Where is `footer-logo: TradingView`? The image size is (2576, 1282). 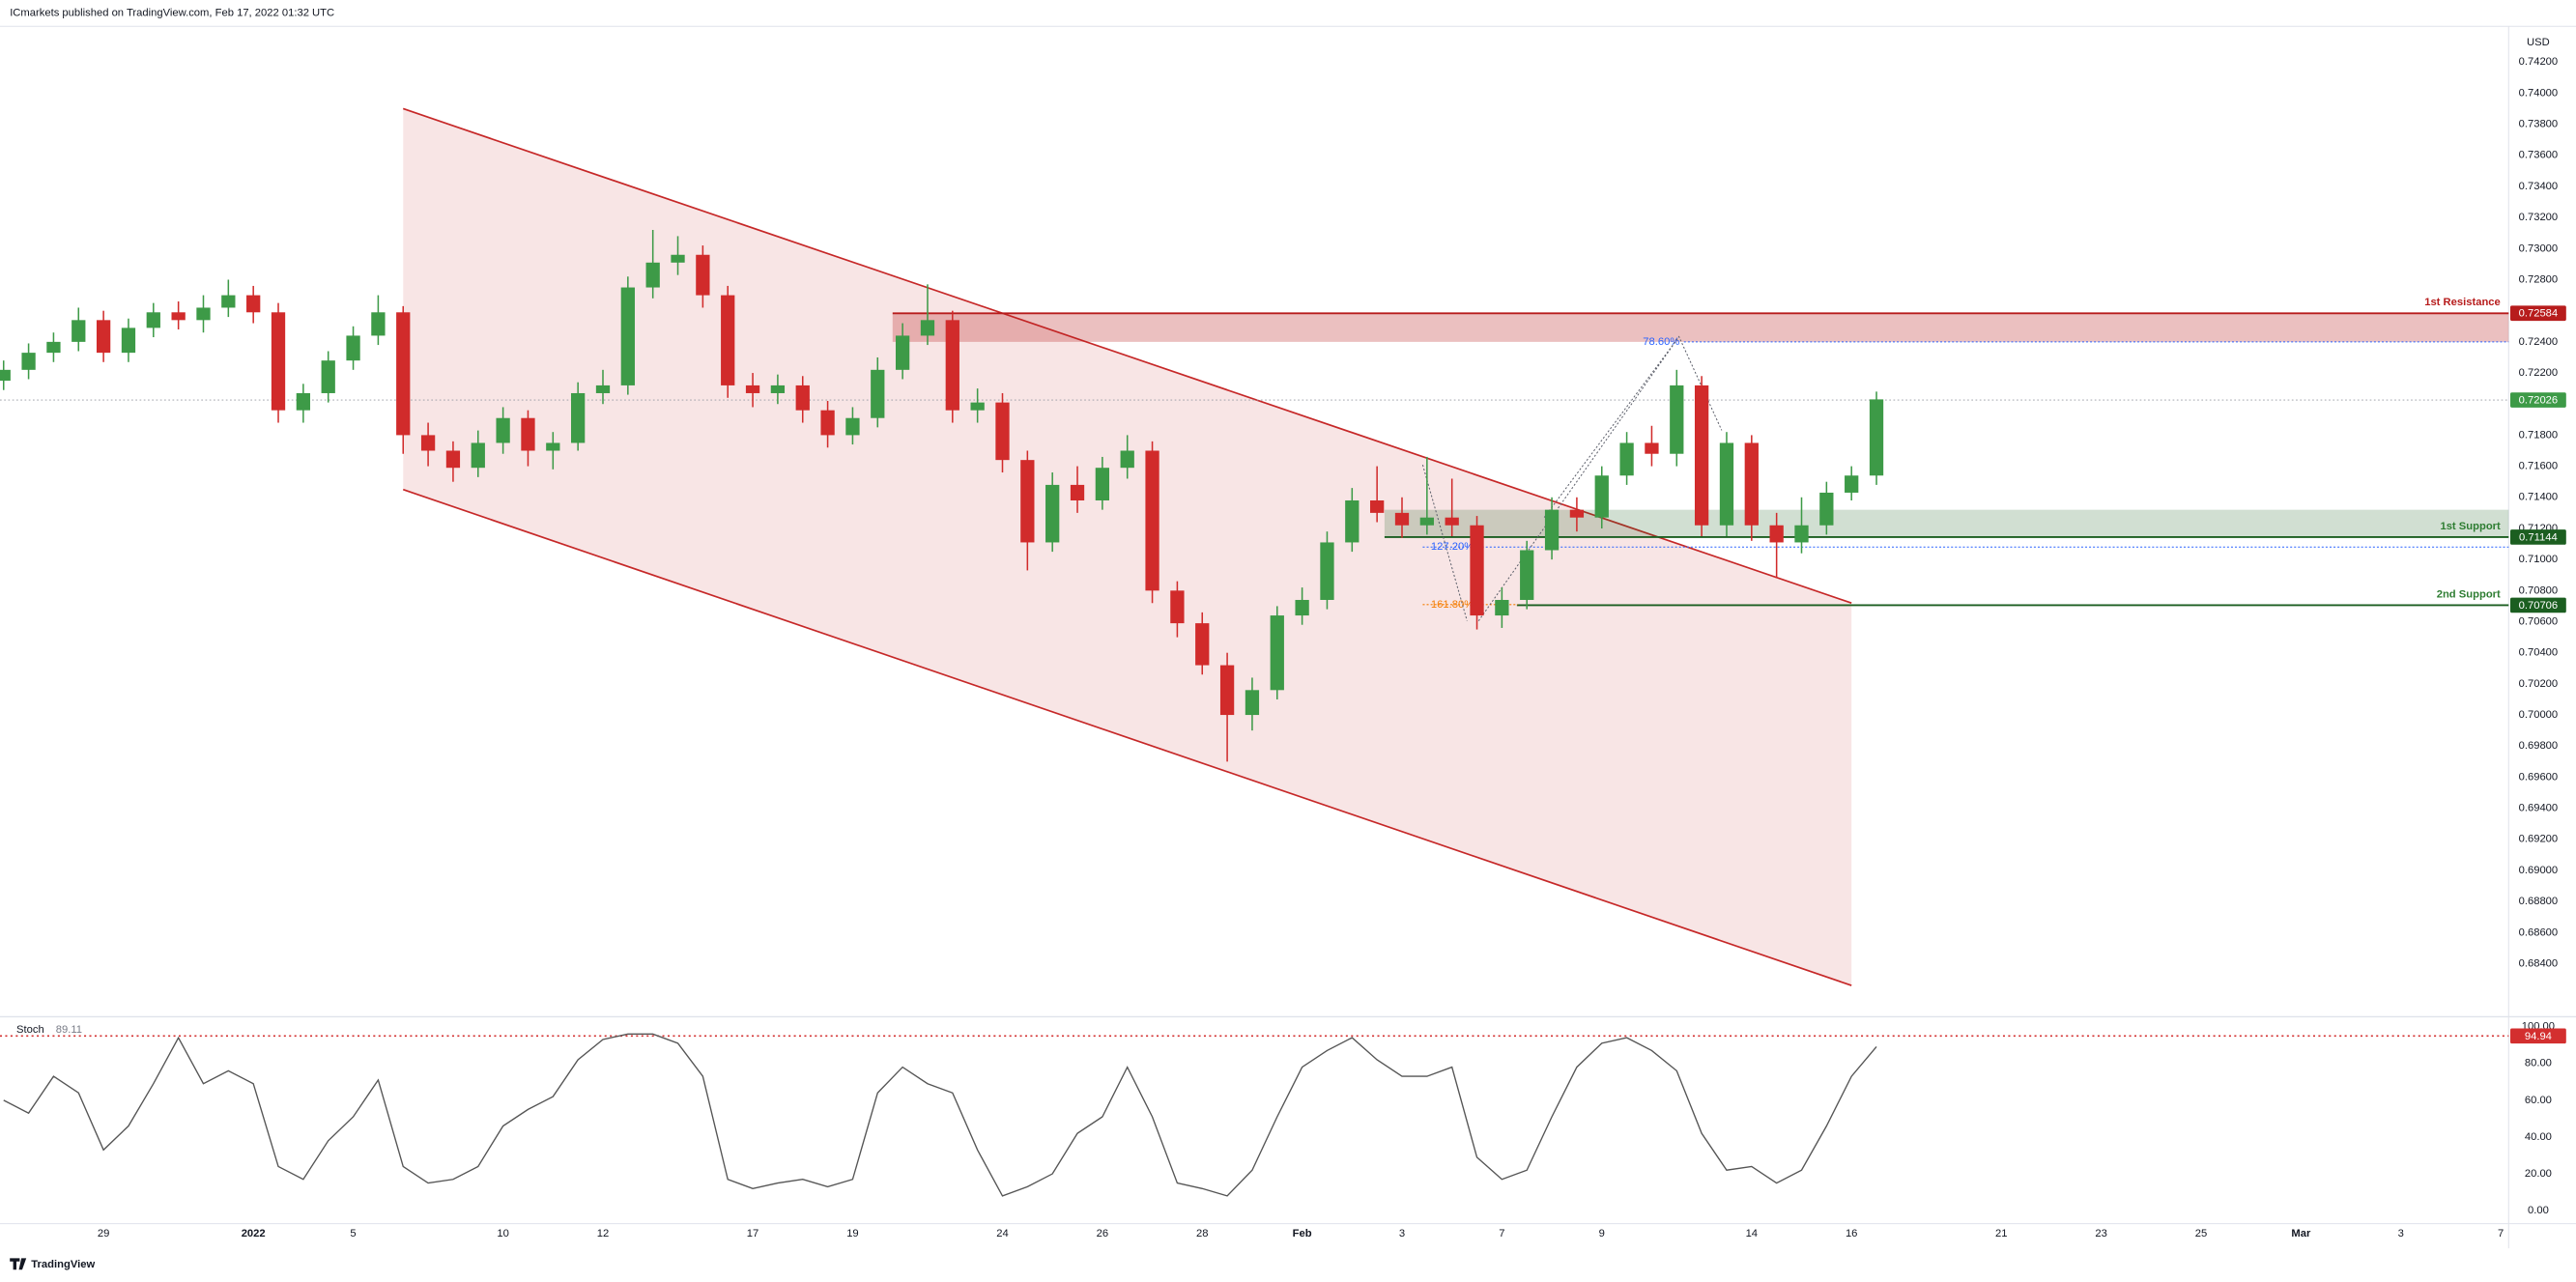
footer-logo: TradingView is located at coordinates (53, 1264).